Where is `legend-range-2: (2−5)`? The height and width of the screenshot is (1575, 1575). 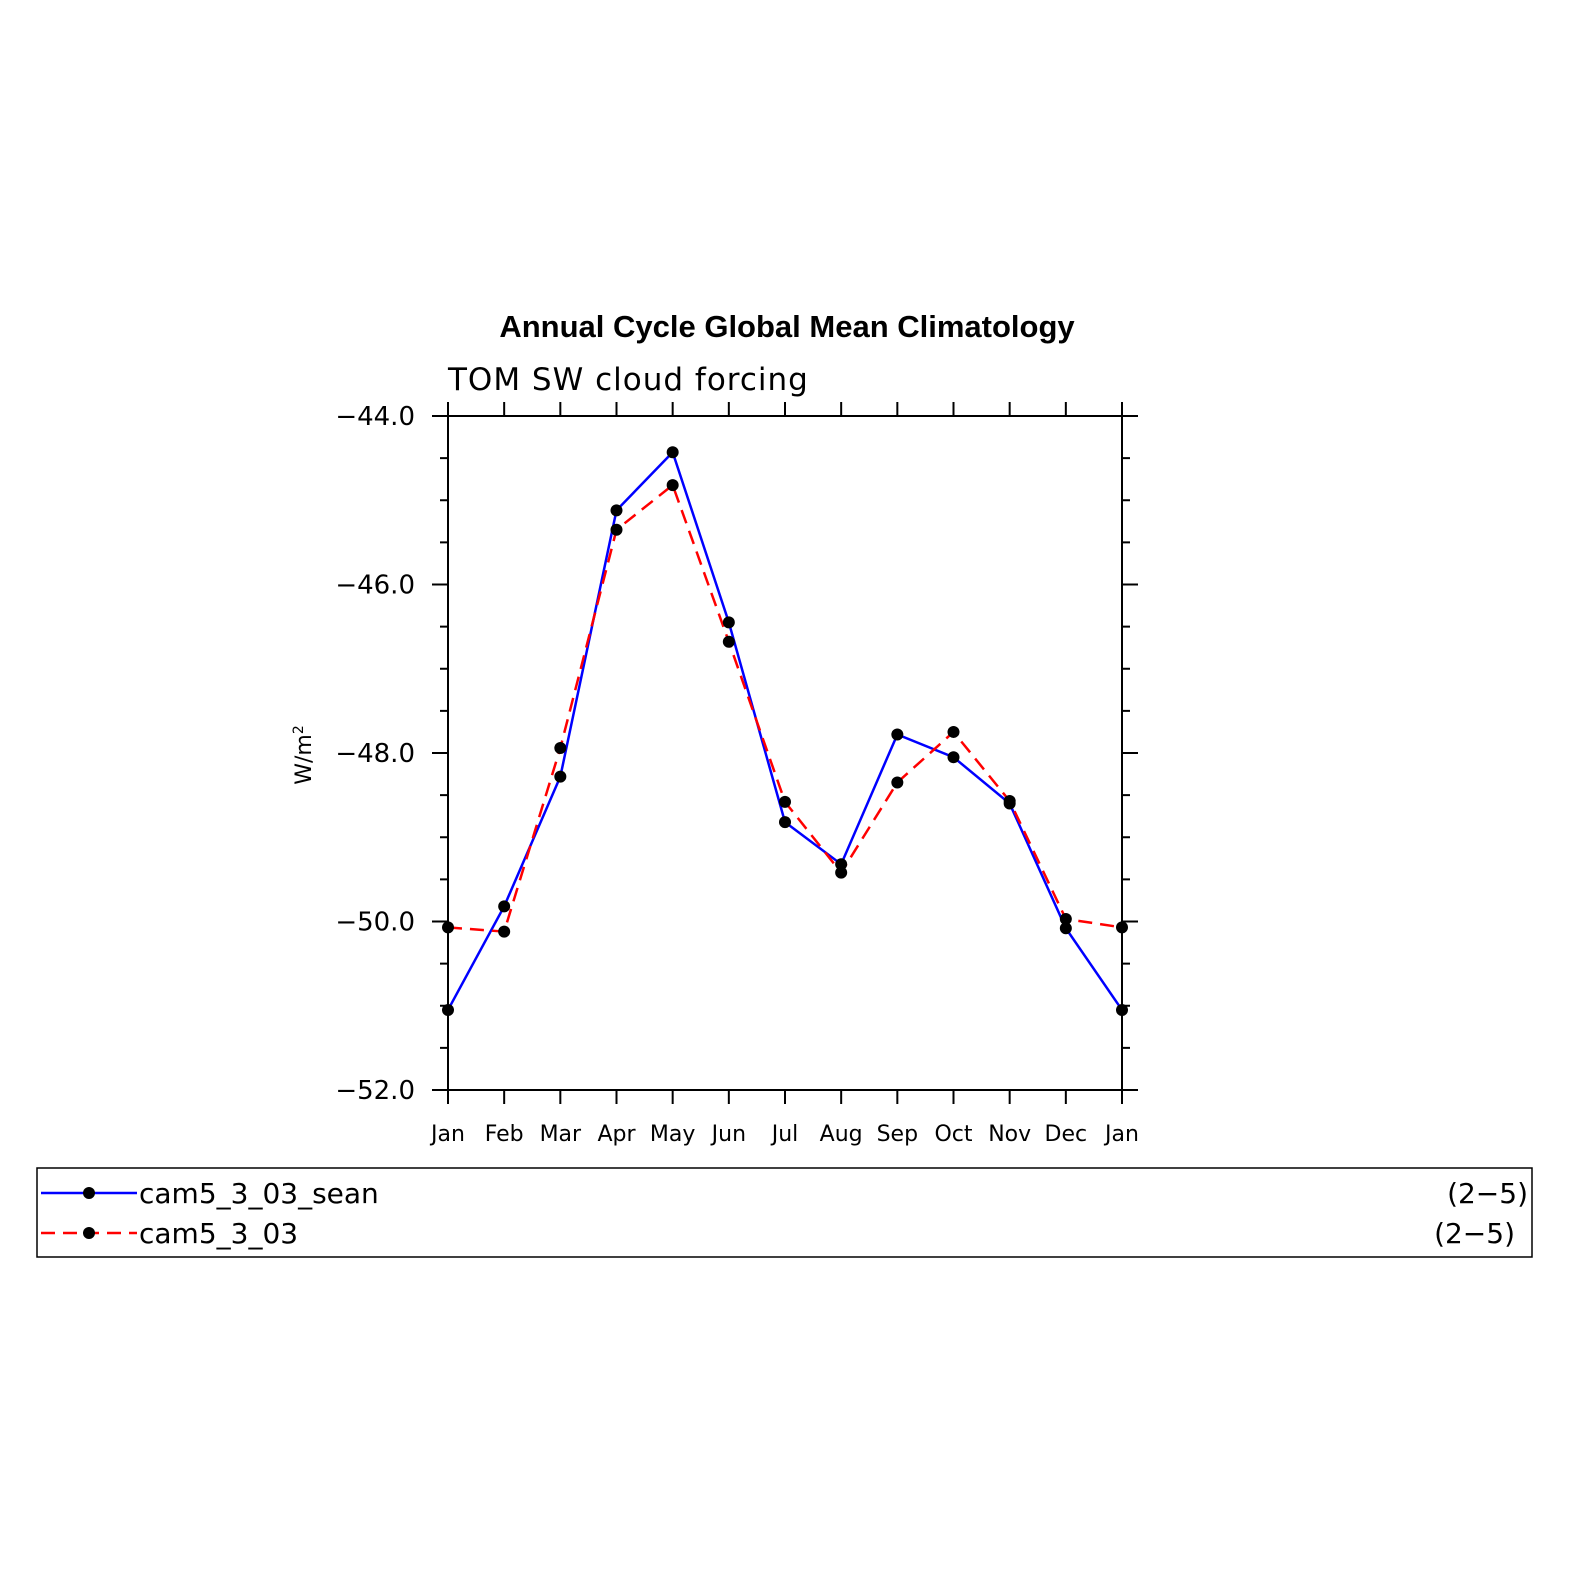 legend-range-2: (2−5) is located at coordinates (1474, 1233).